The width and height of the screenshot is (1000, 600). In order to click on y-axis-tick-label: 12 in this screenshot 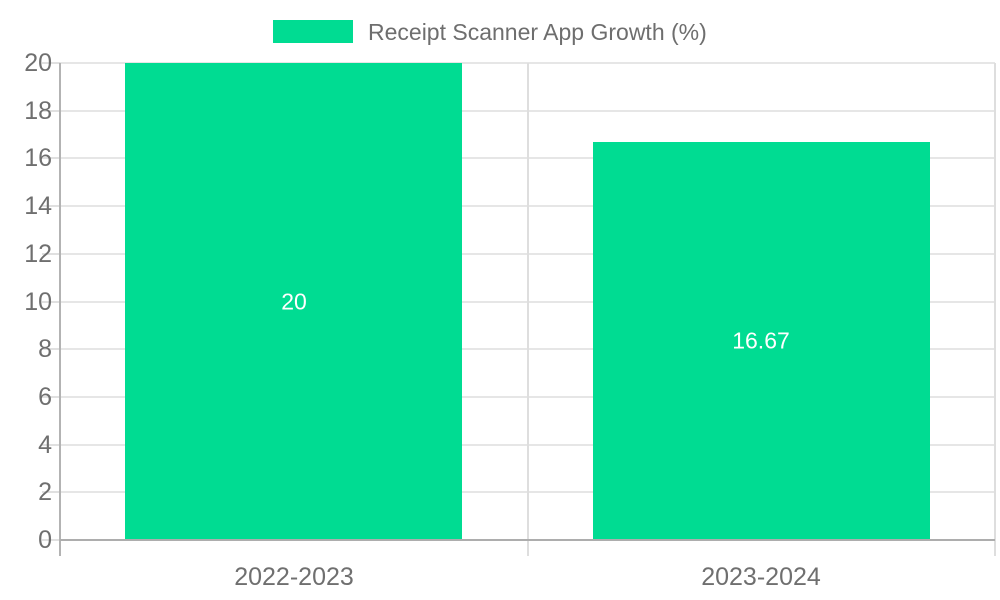, I will do `click(38, 254)`.